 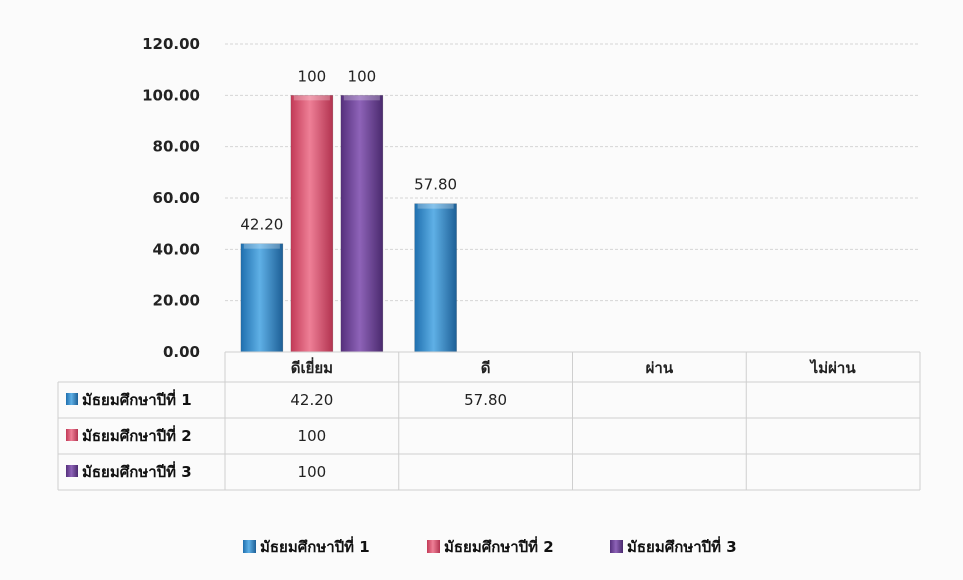 I want to click on legend-label: มัธยมศึกษาปีที่ 2, so click(x=499, y=546).